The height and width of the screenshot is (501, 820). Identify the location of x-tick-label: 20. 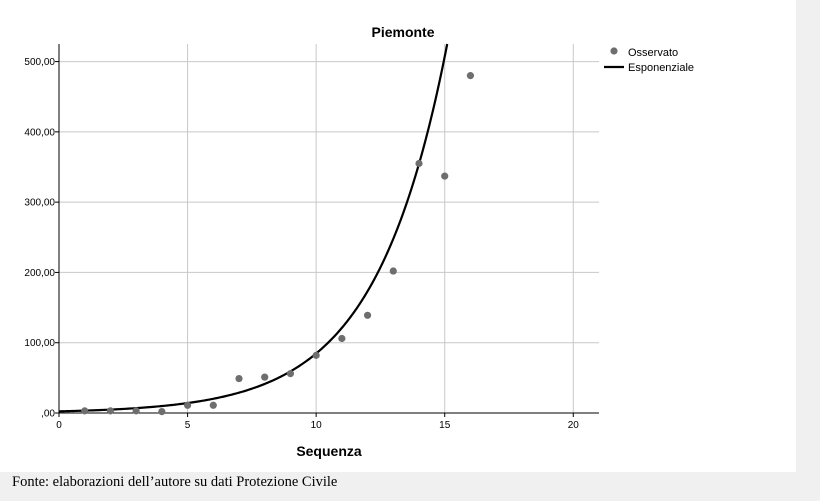
(574, 425).